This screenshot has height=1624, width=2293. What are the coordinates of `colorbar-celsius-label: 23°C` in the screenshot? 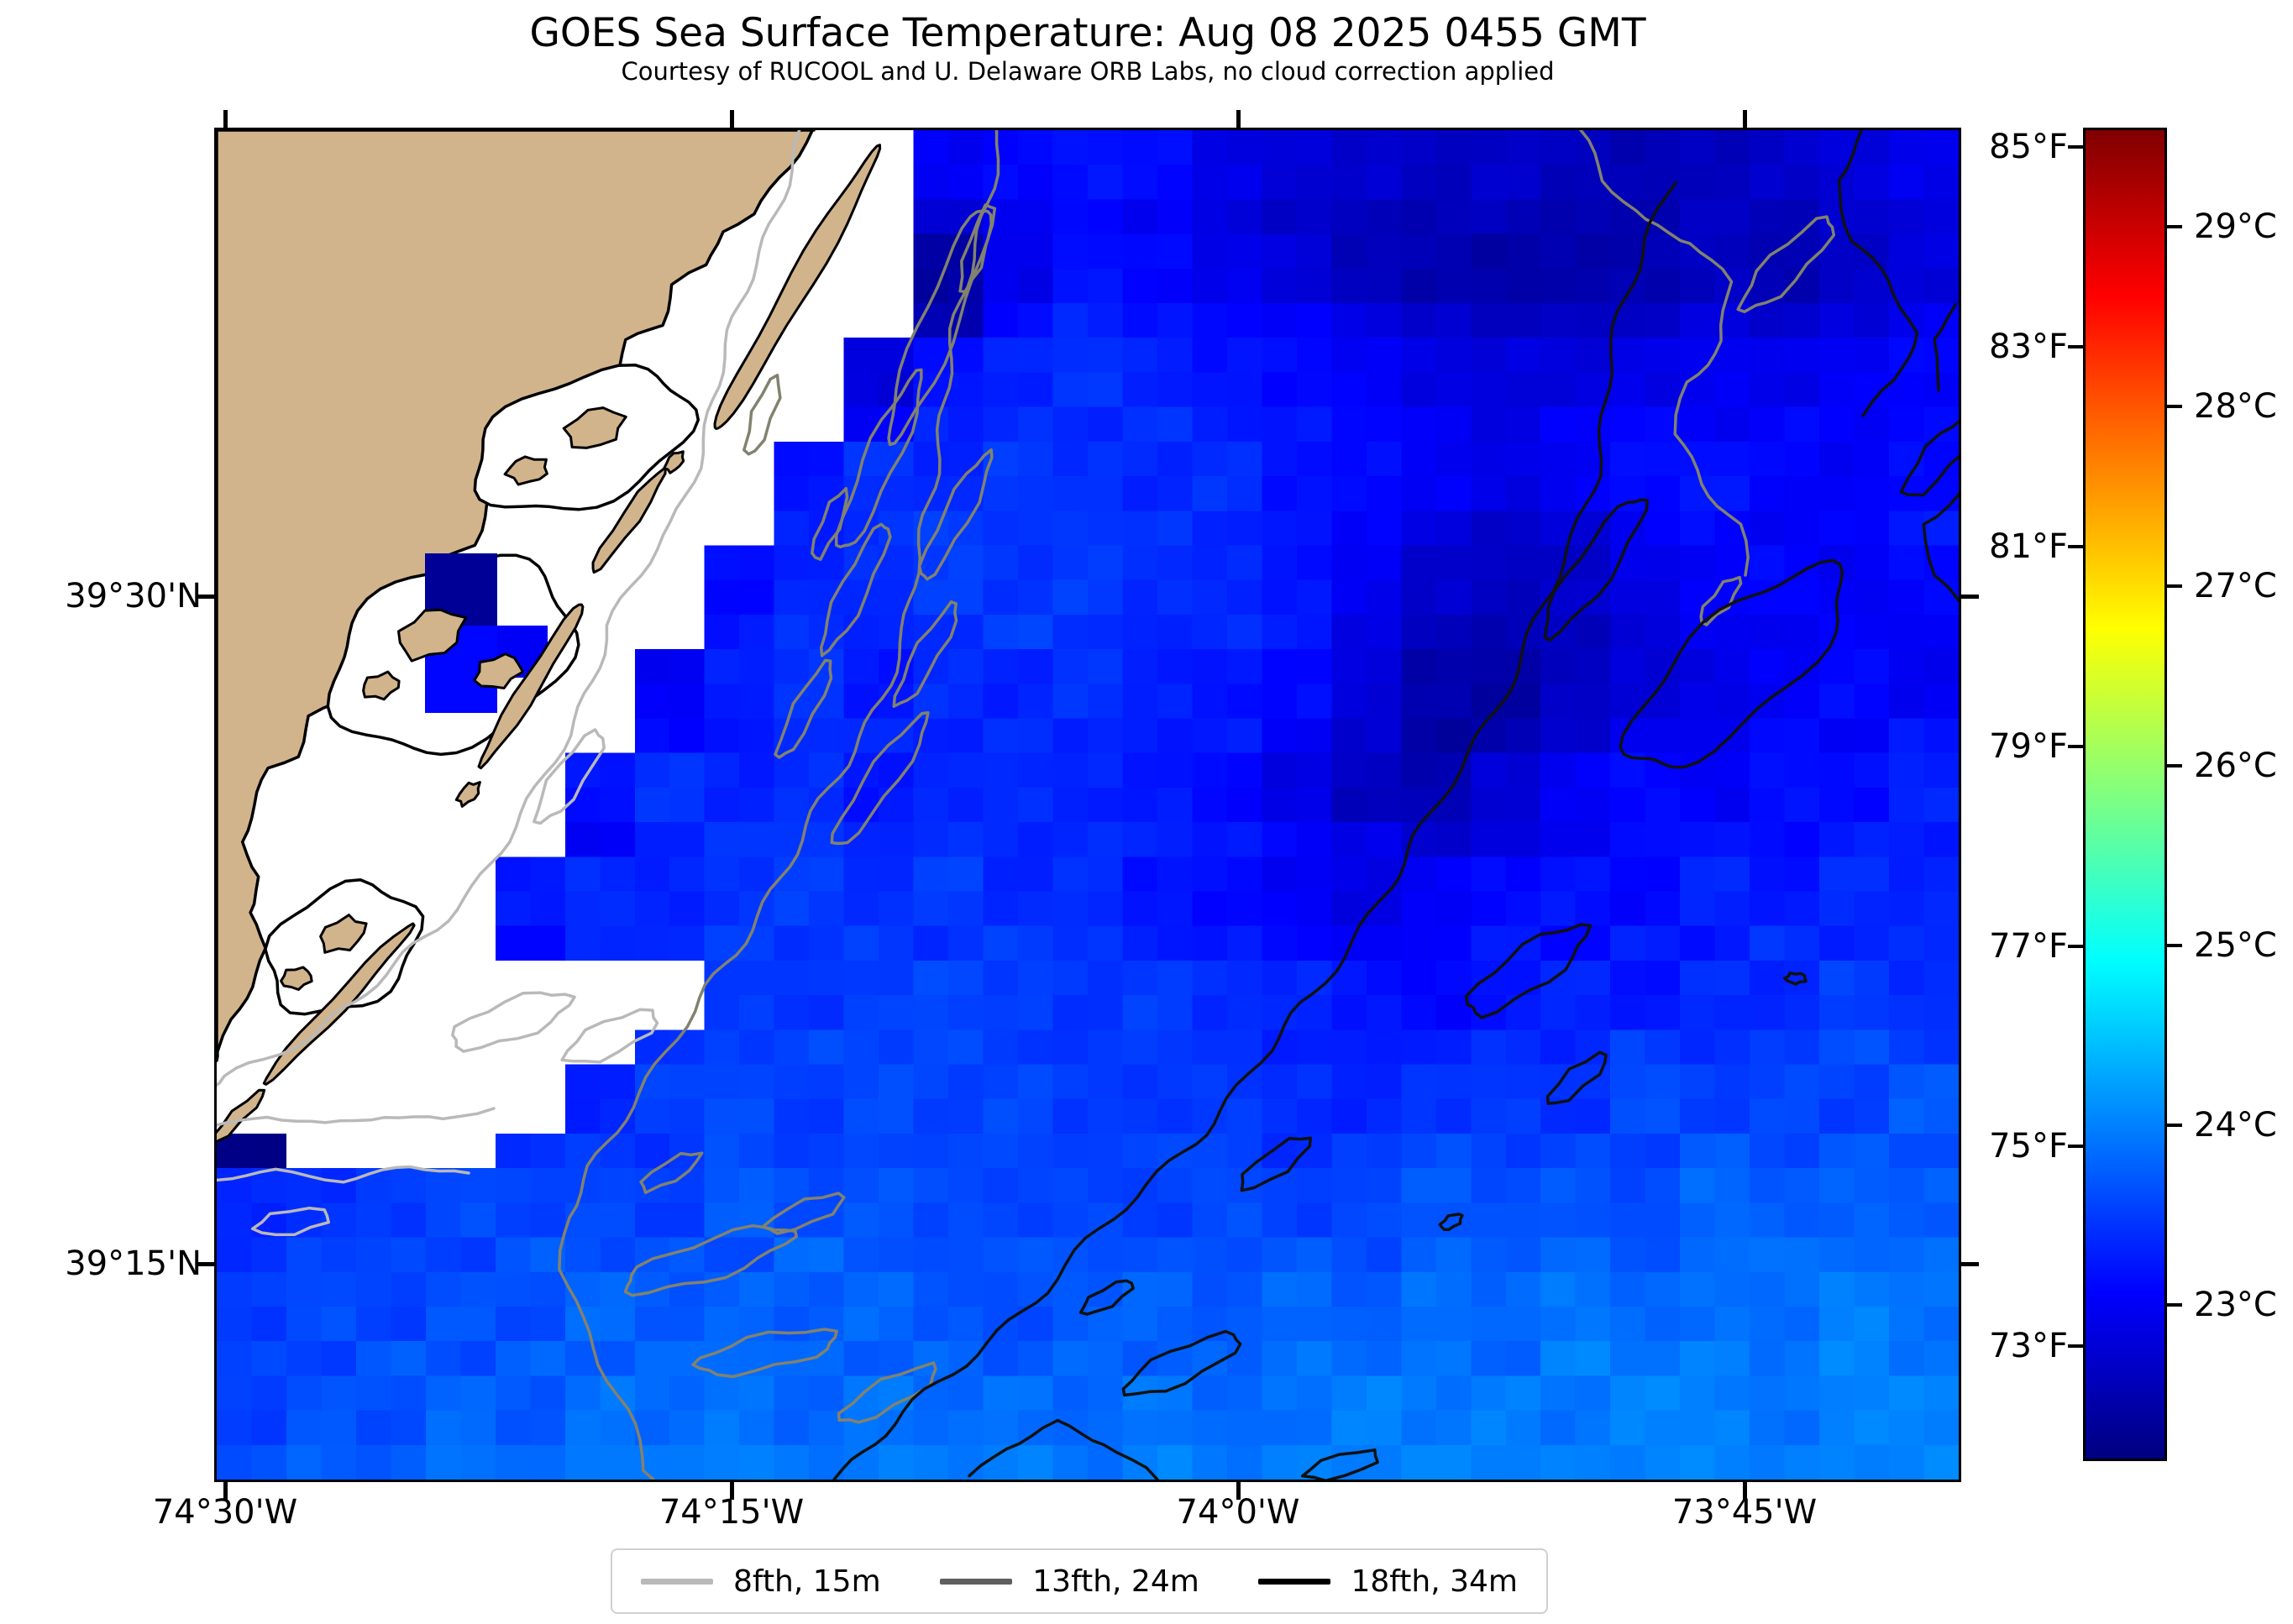 It's located at (2235, 1305).